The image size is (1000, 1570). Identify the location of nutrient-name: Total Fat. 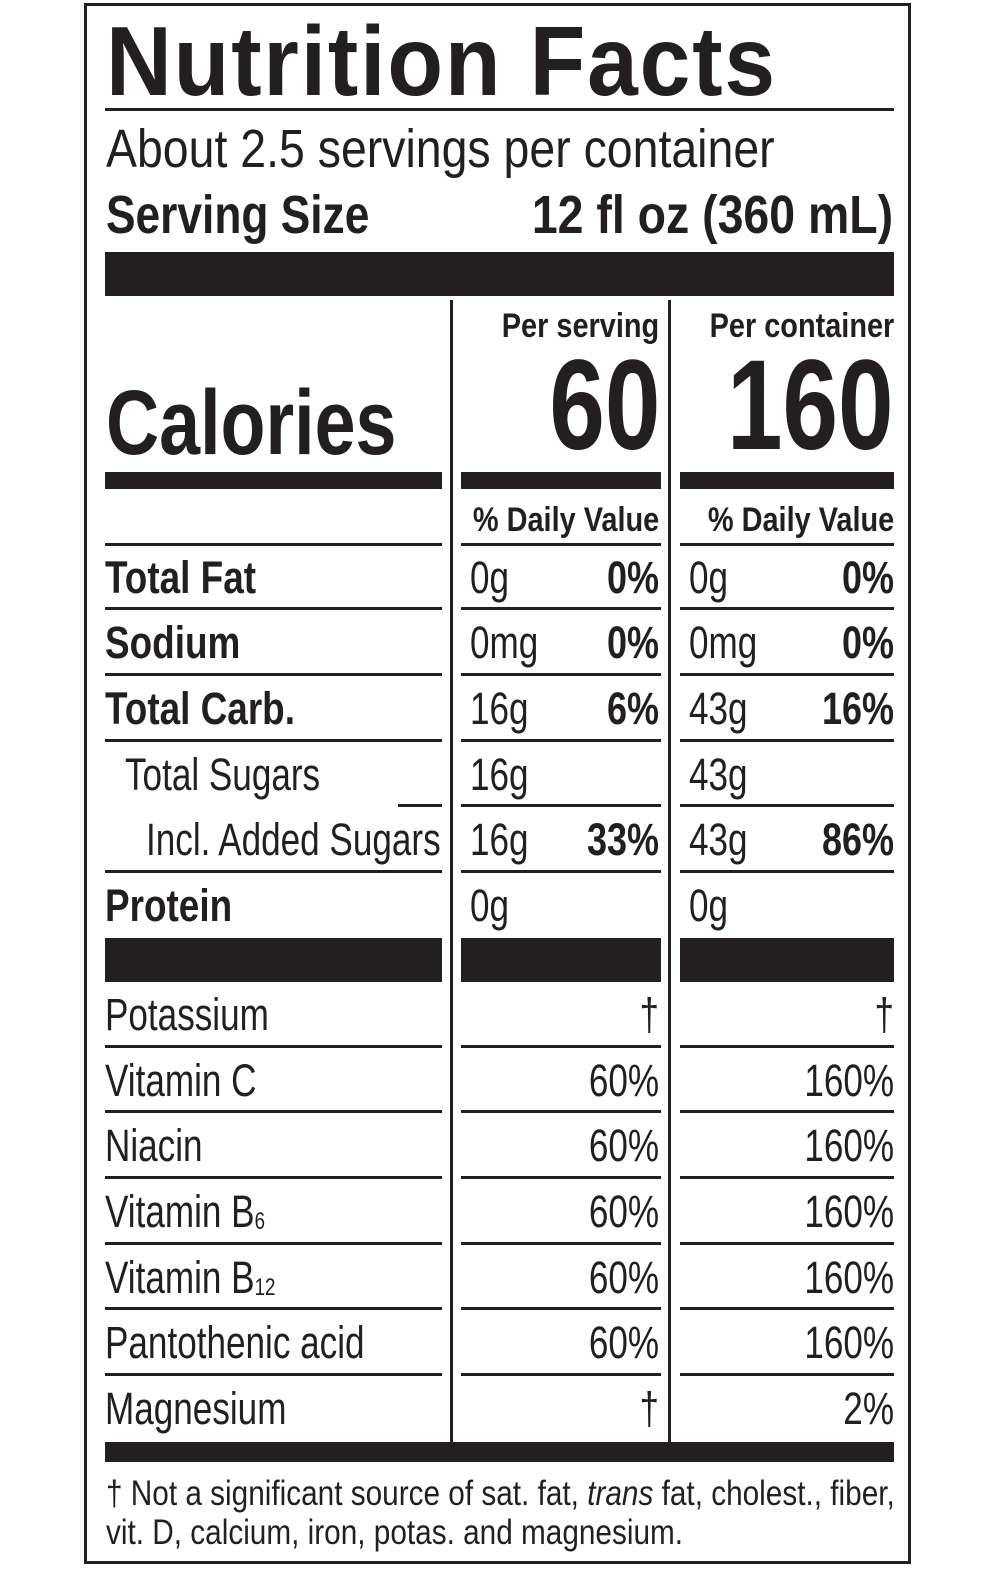
(181, 577).